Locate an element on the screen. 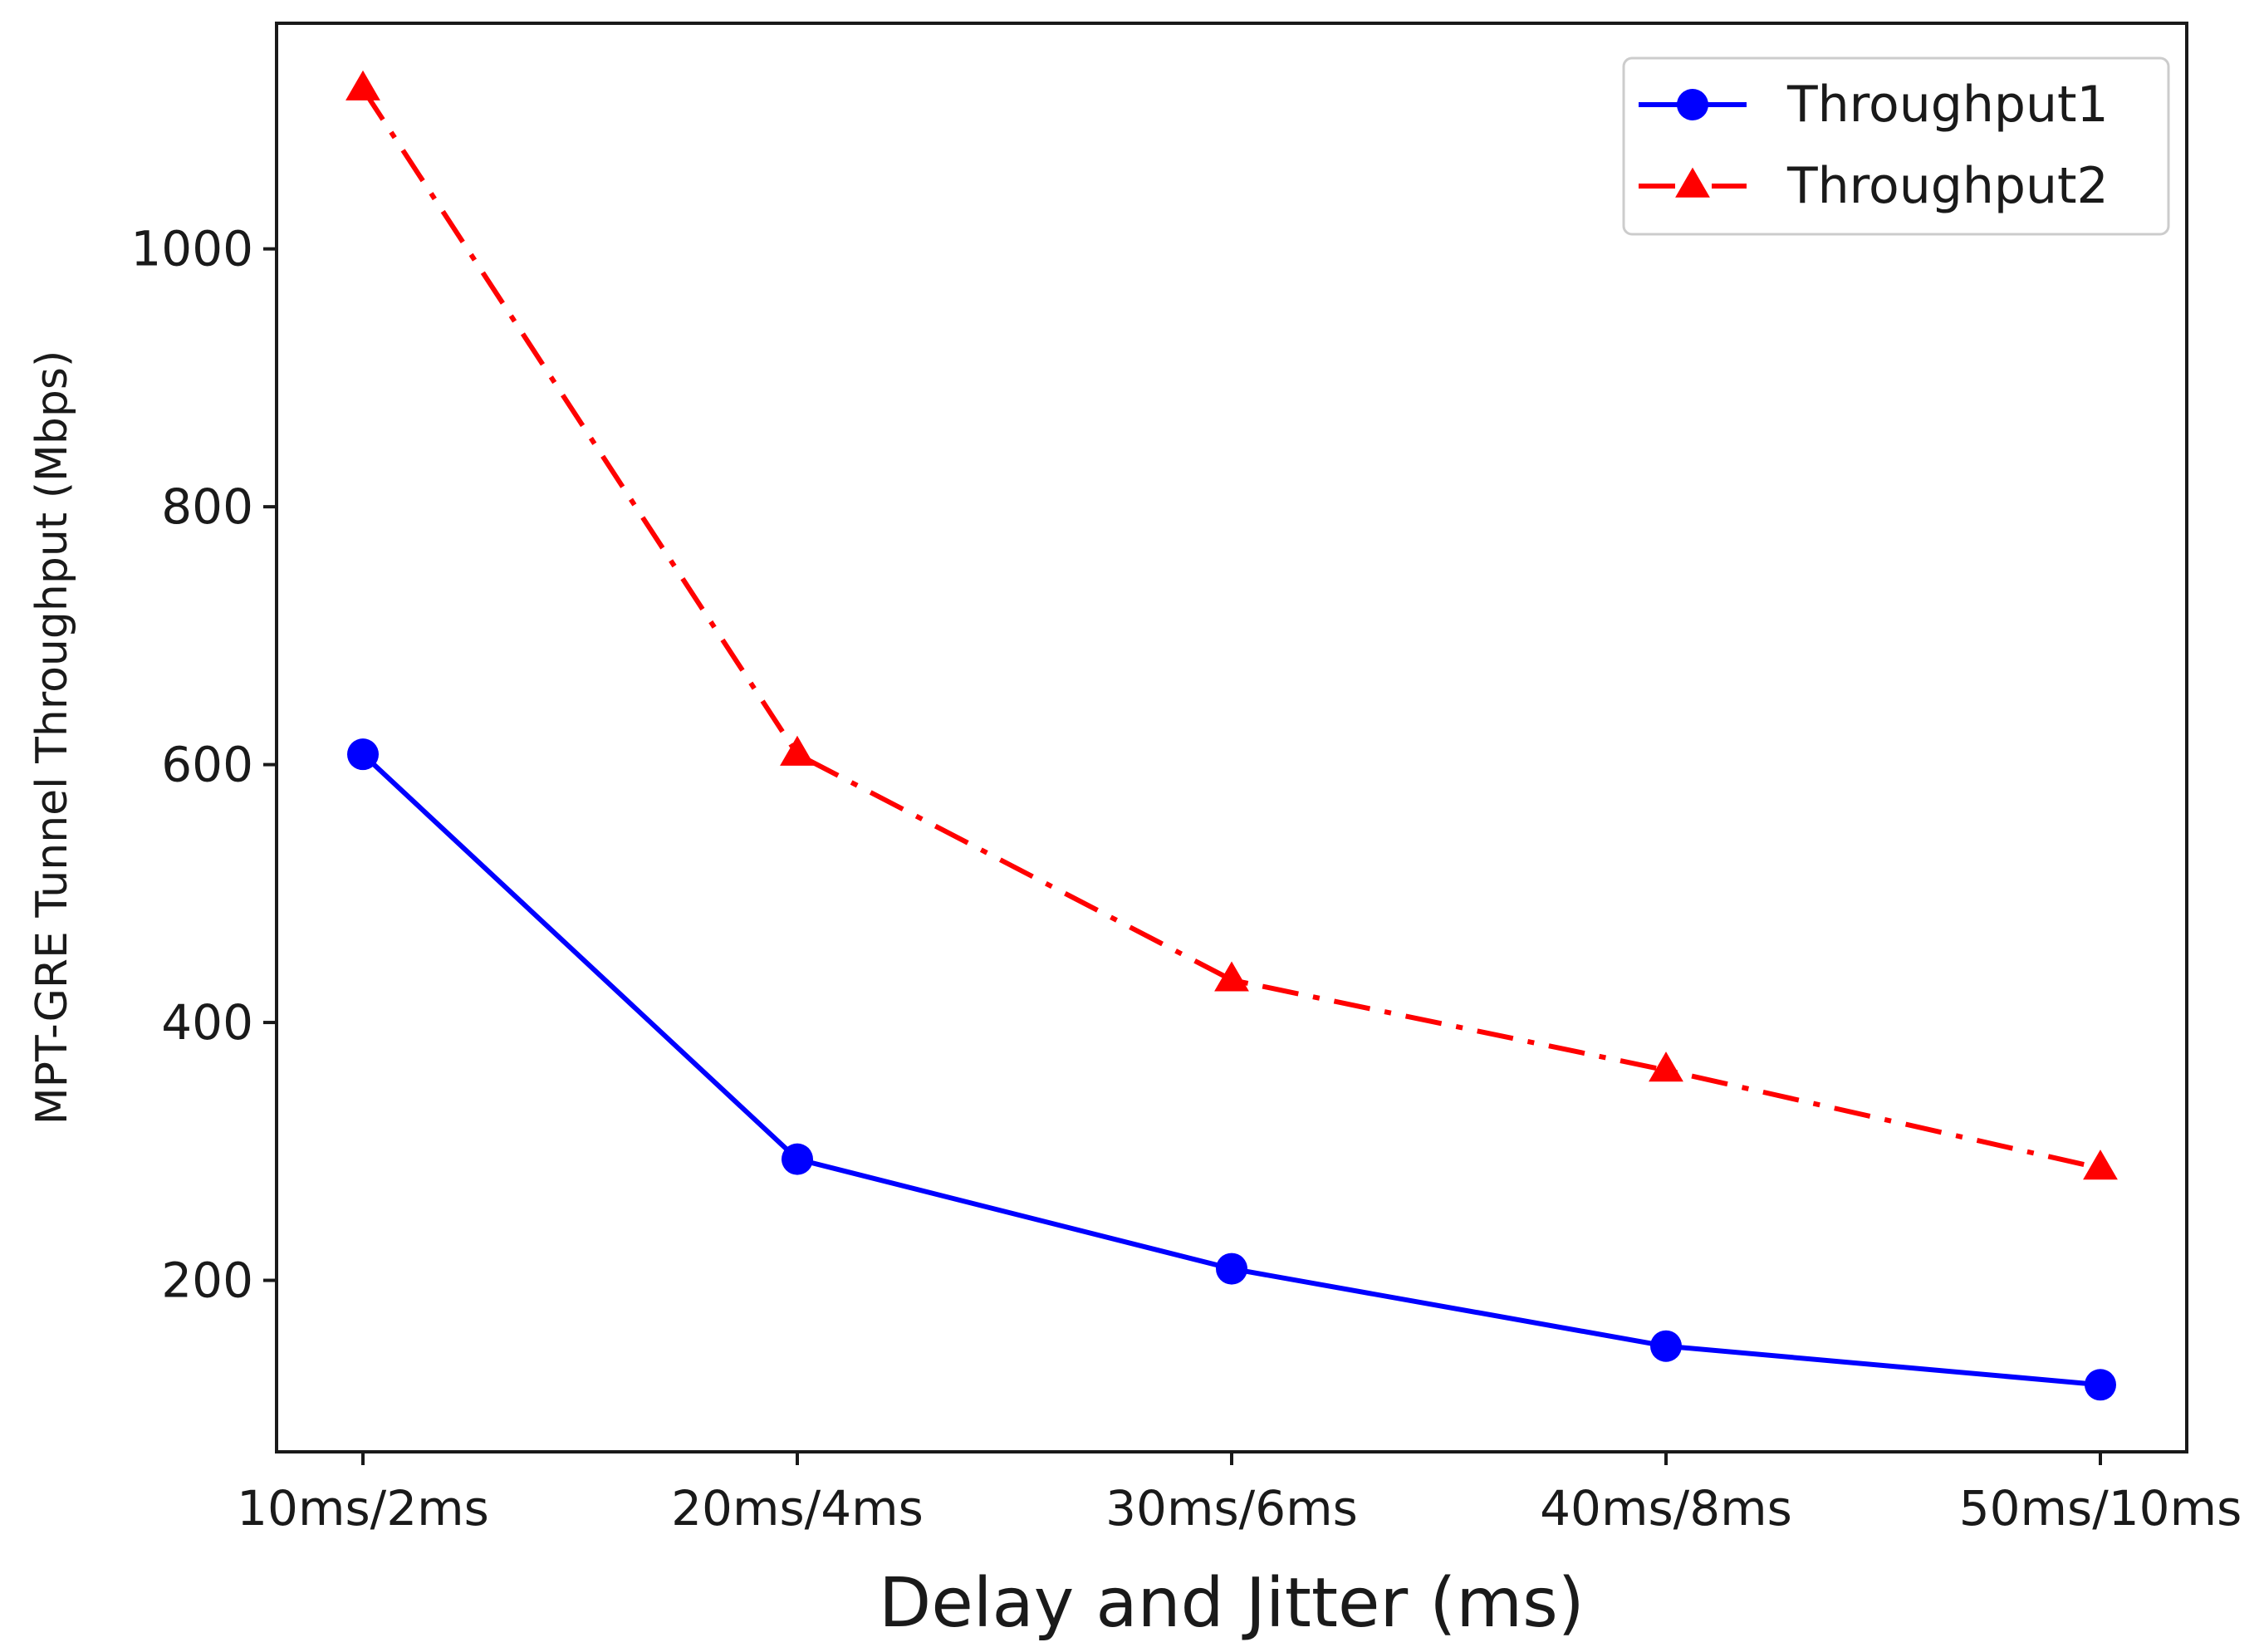  y-axis: 200 400 600 800 1000 is located at coordinates (204, 765).